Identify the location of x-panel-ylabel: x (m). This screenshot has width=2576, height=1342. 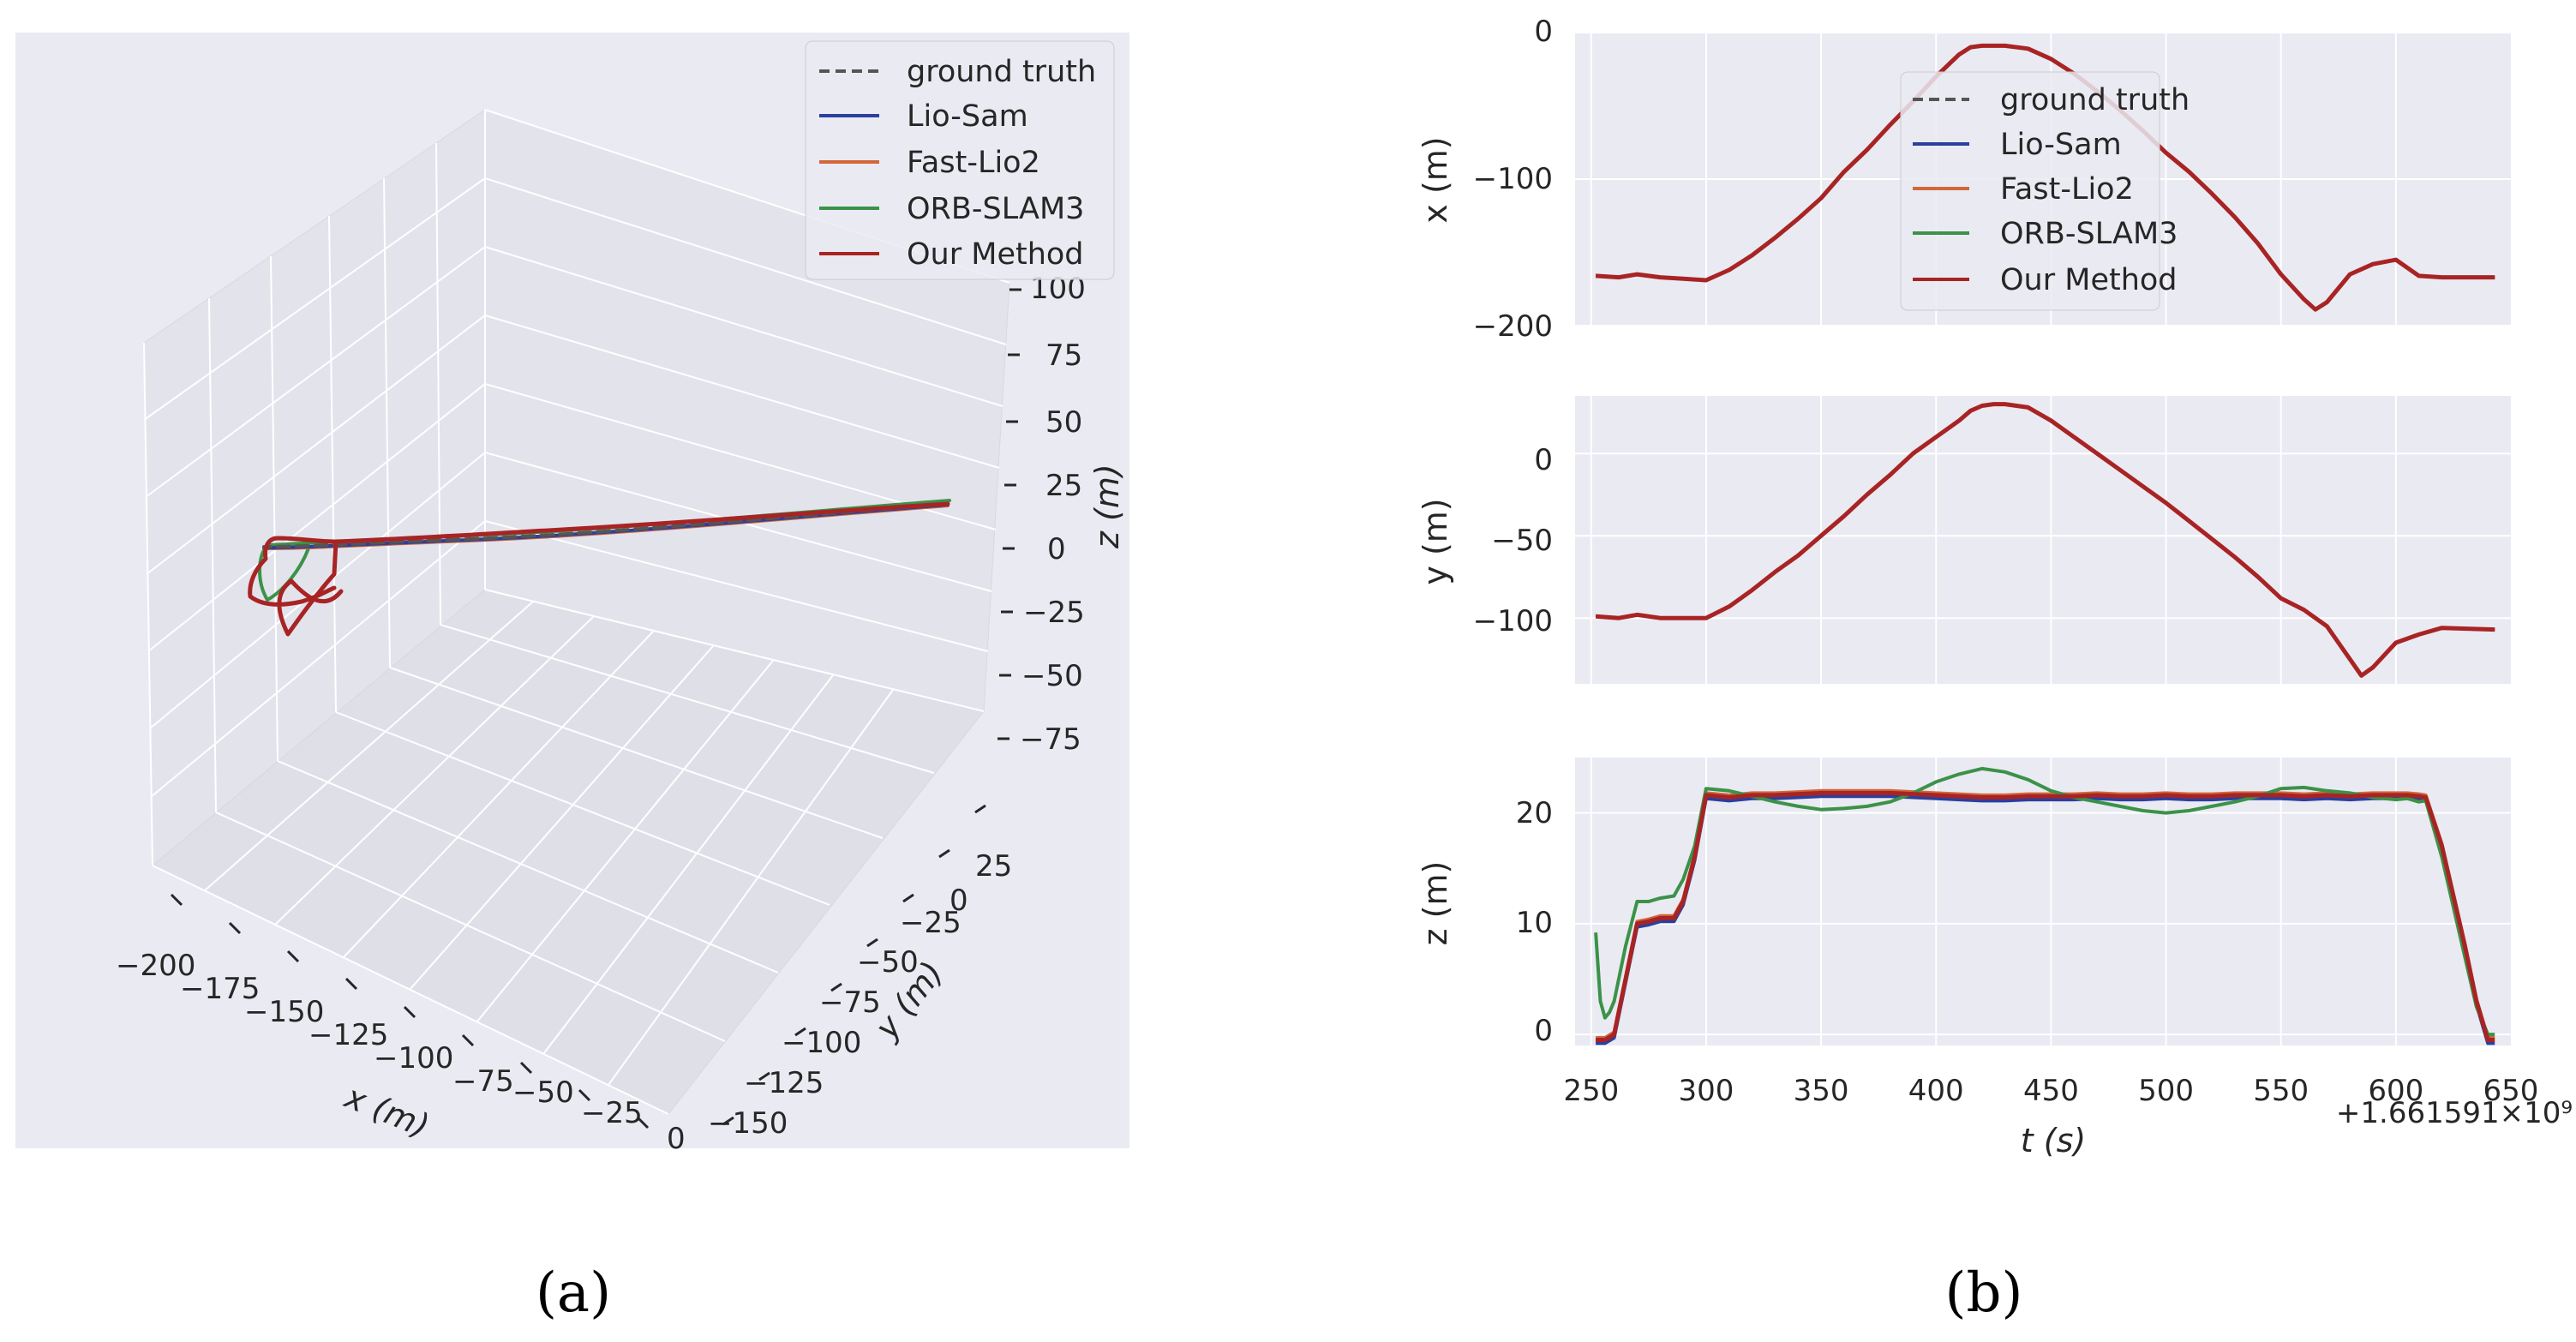
(1435, 179).